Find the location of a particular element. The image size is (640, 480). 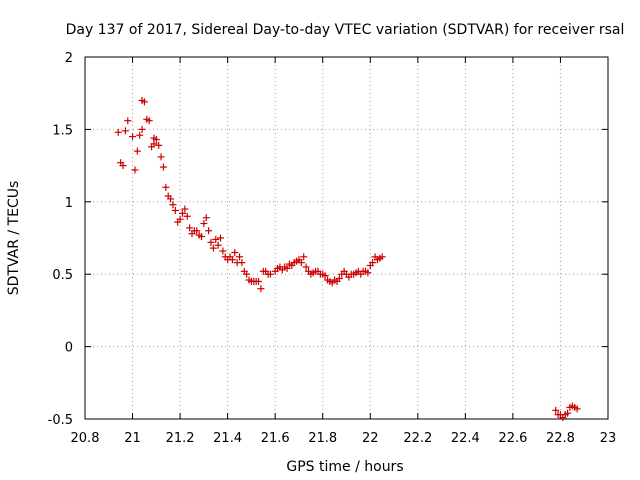

x-tick-label: 22.8 is located at coordinates (560, 438).